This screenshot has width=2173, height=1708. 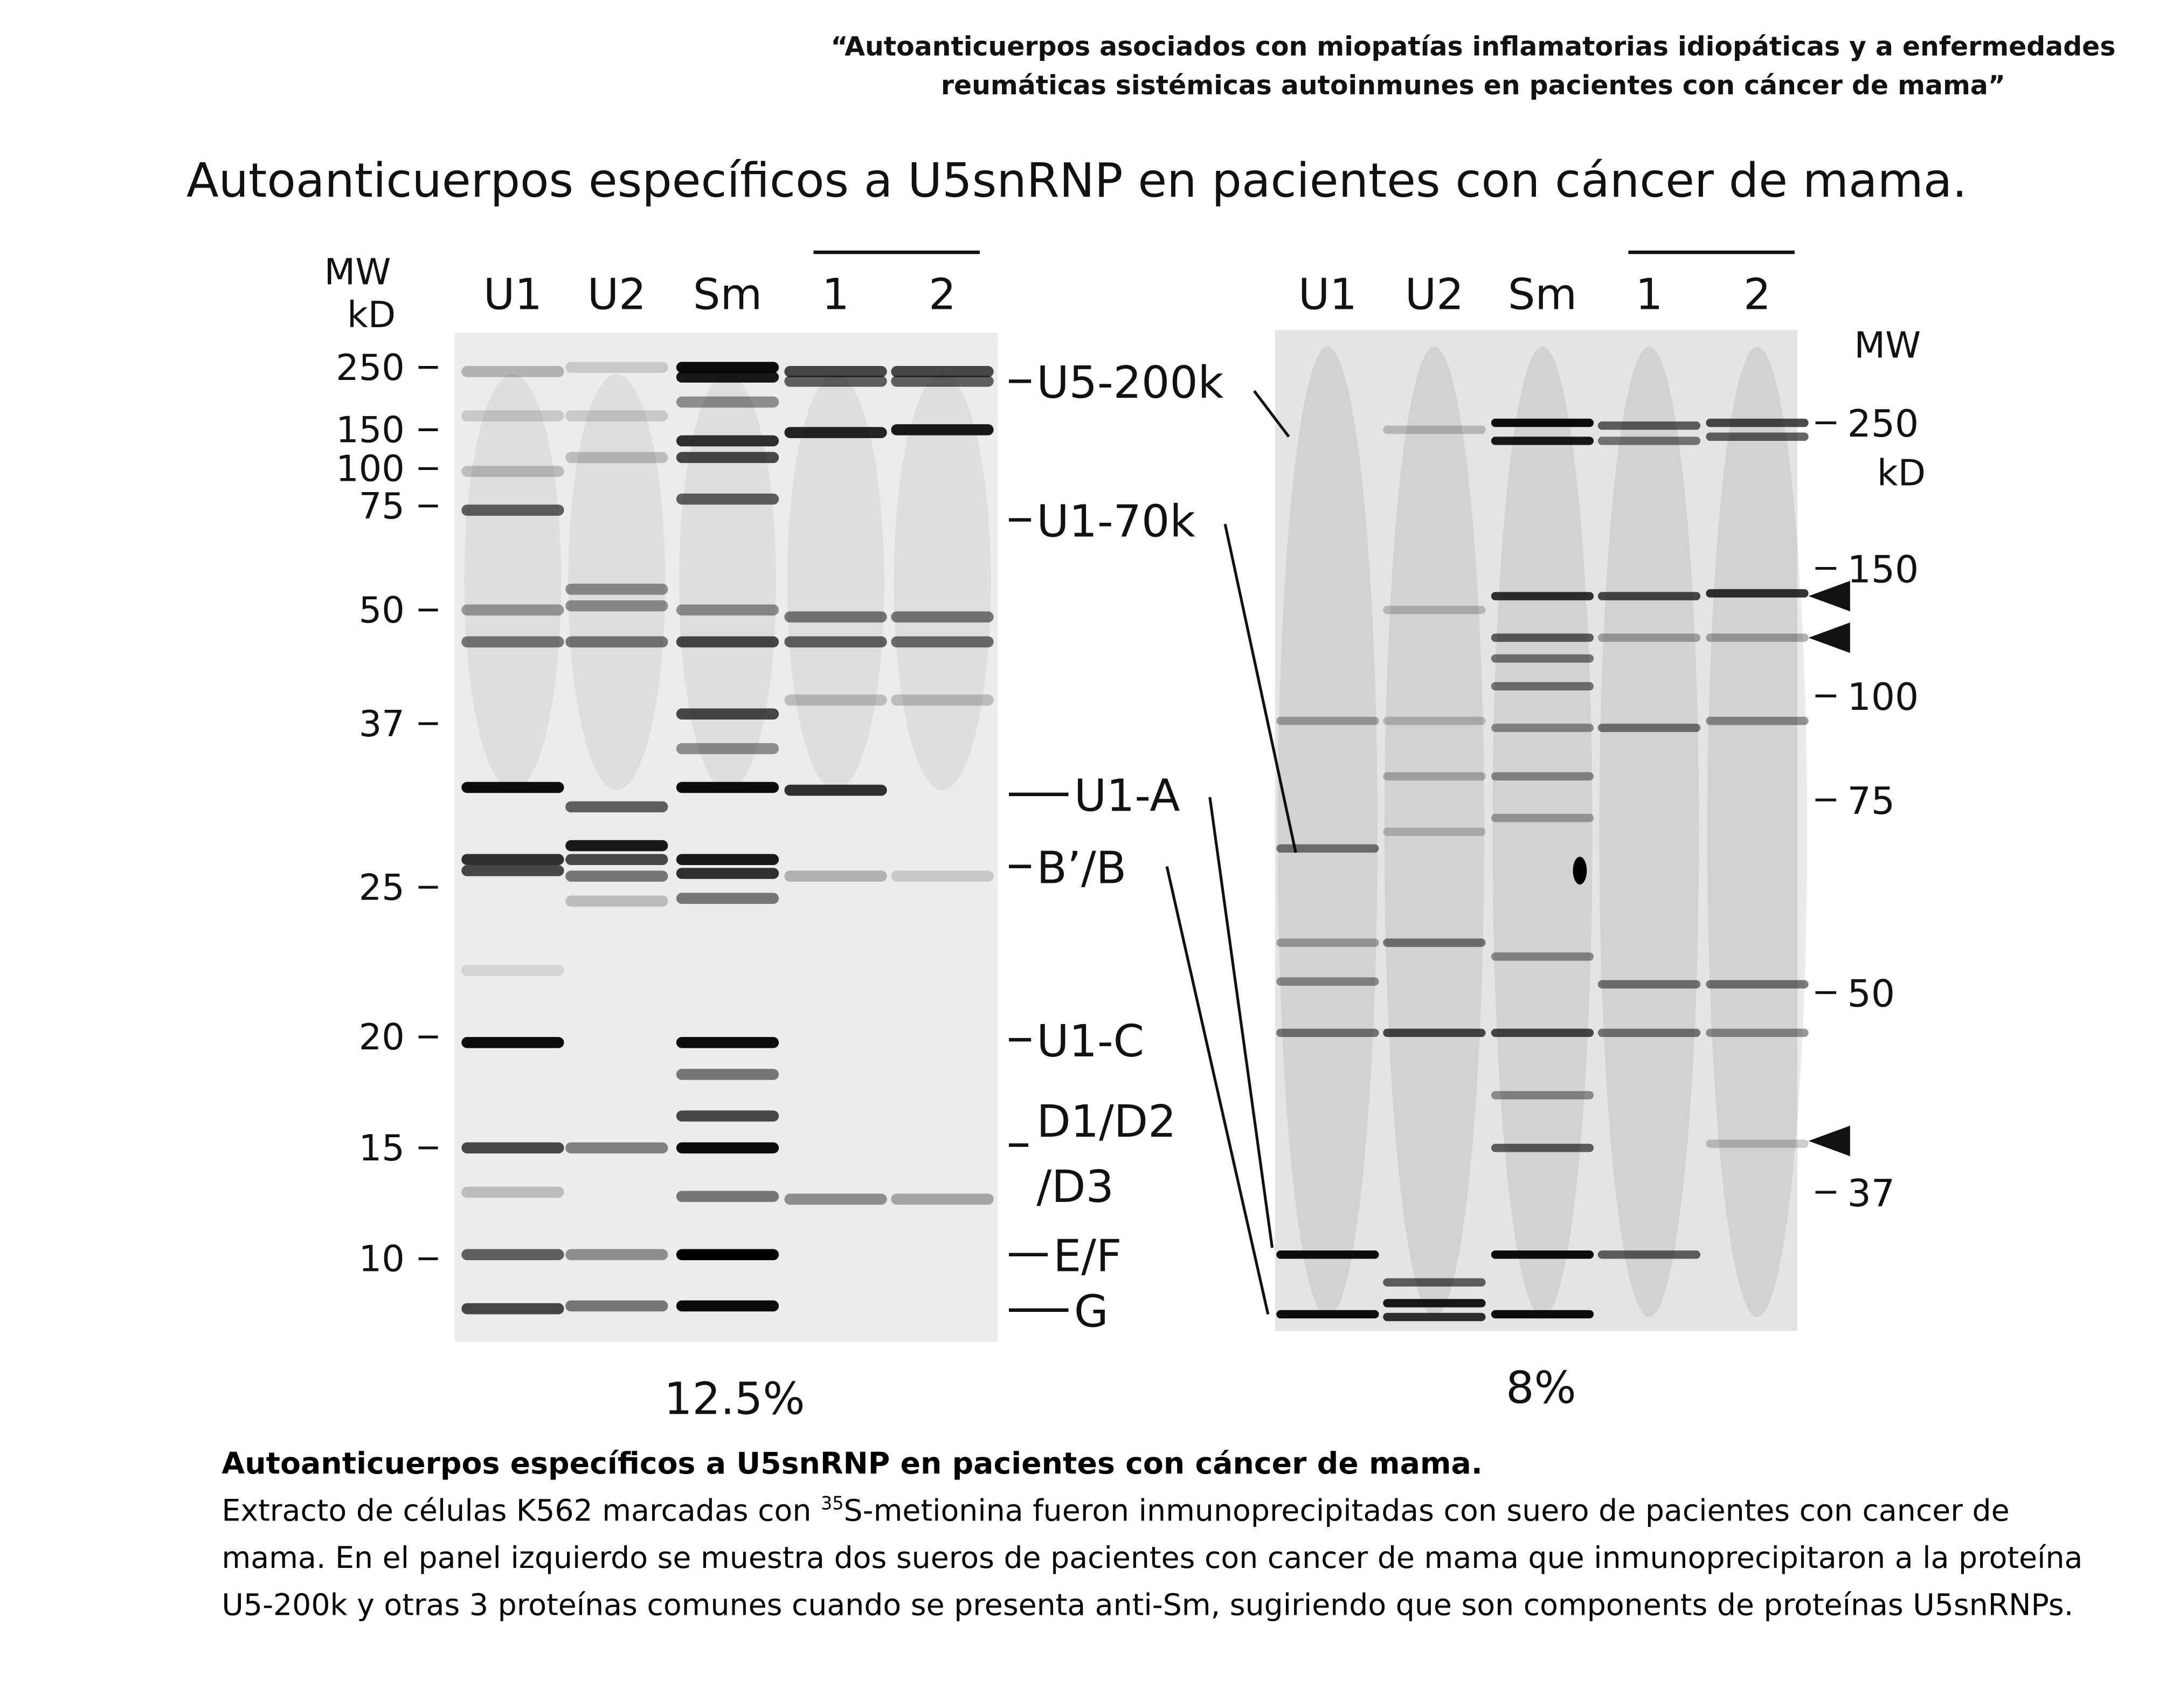 What do you see at coordinates (1129, 383) in the screenshot?
I see `protein-label: U5-200k` at bounding box center [1129, 383].